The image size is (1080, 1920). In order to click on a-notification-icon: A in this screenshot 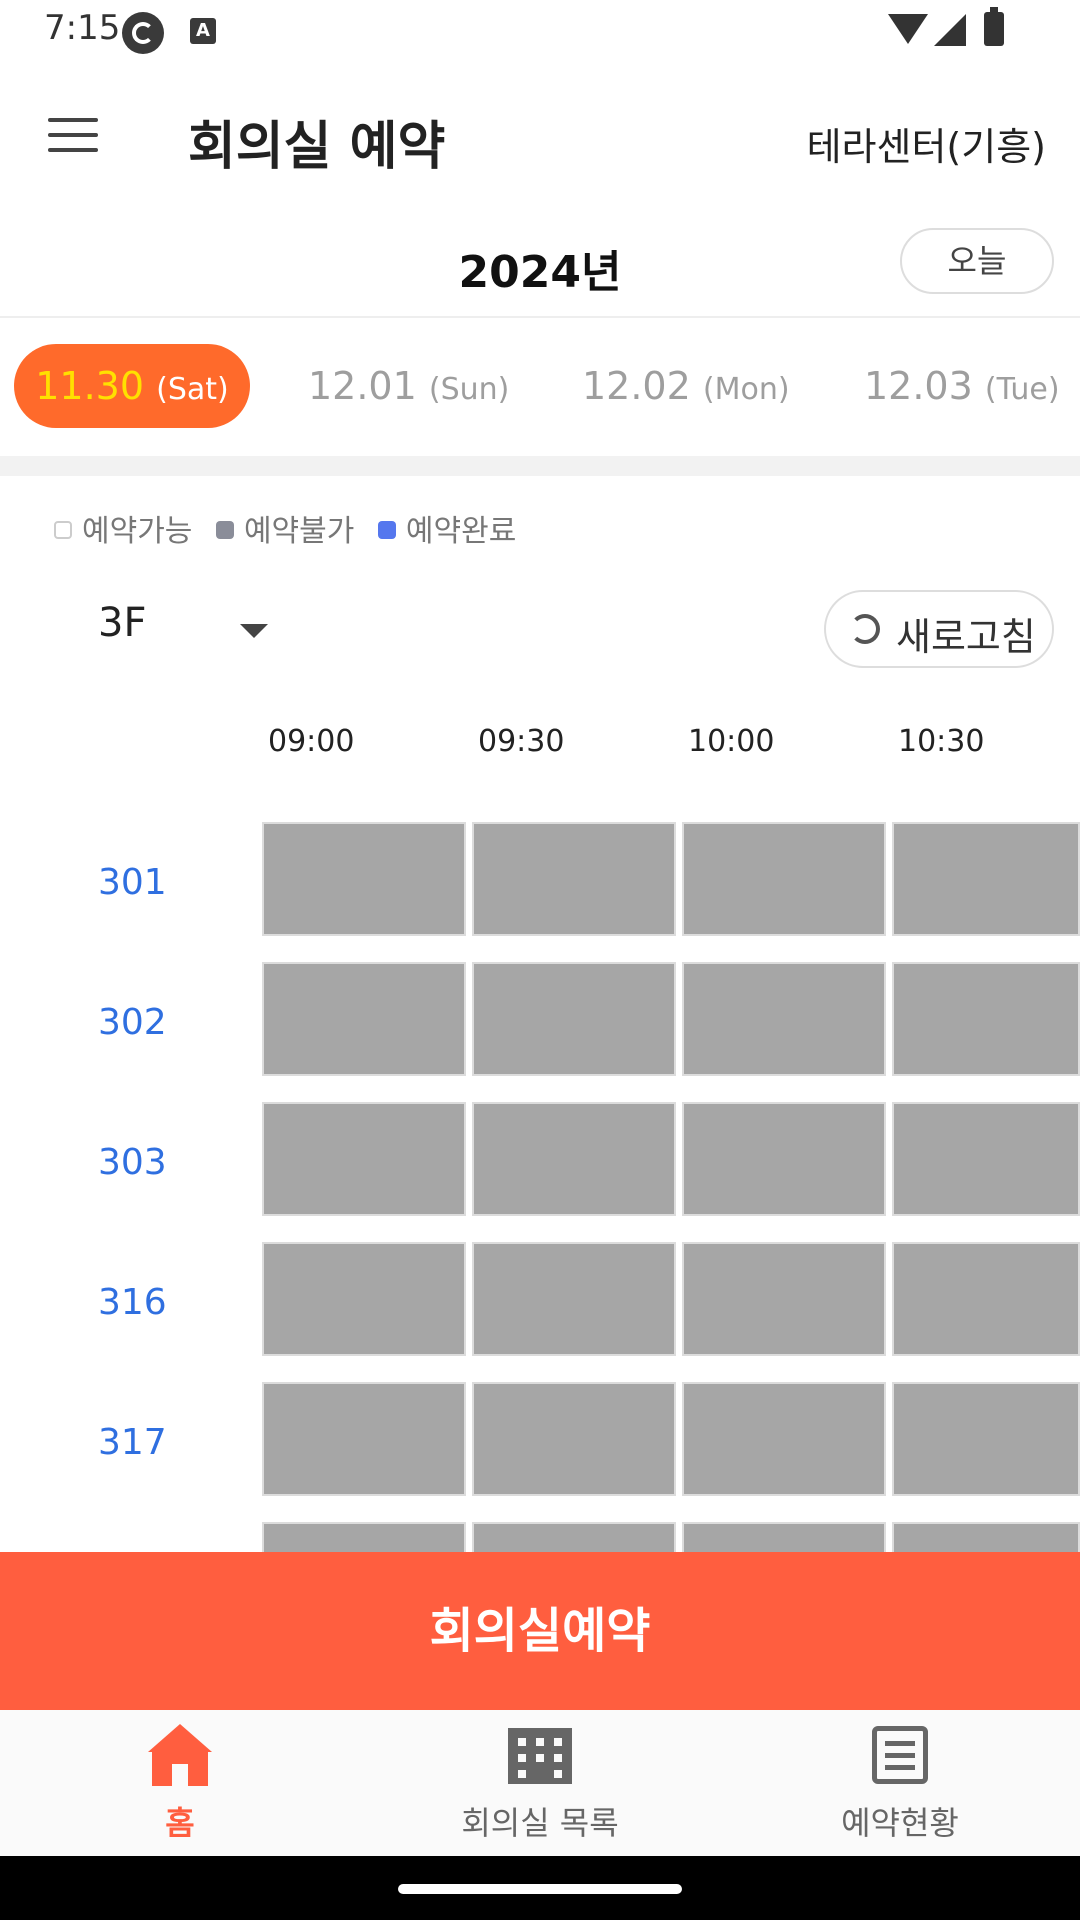, I will do `click(203, 31)`.